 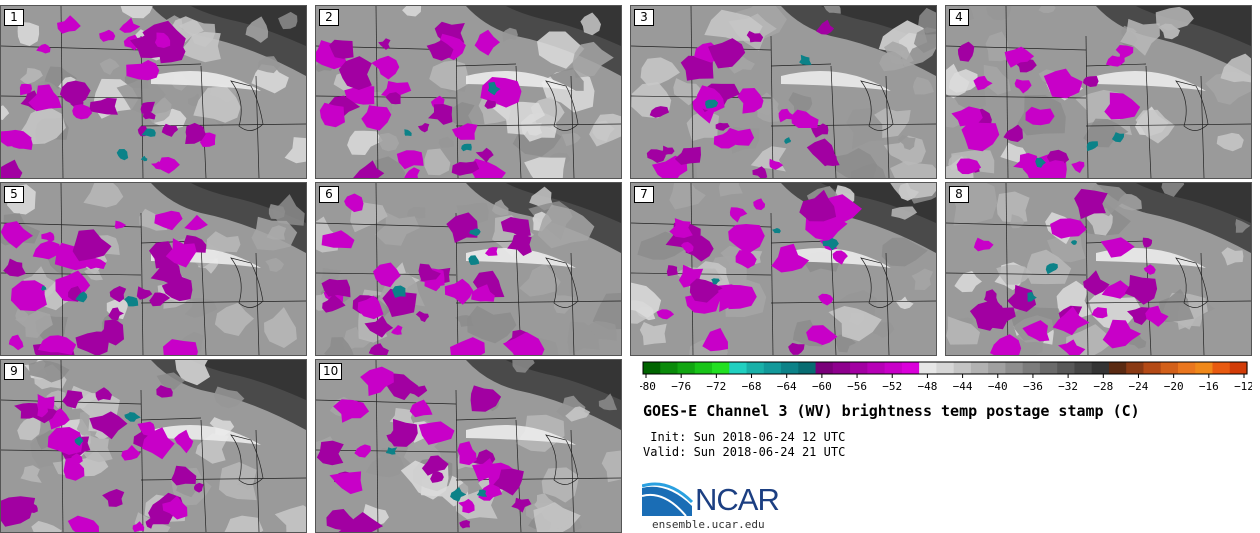 What do you see at coordinates (648, 386) in the screenshot?
I see `colorbar-tick-label: −80` at bounding box center [648, 386].